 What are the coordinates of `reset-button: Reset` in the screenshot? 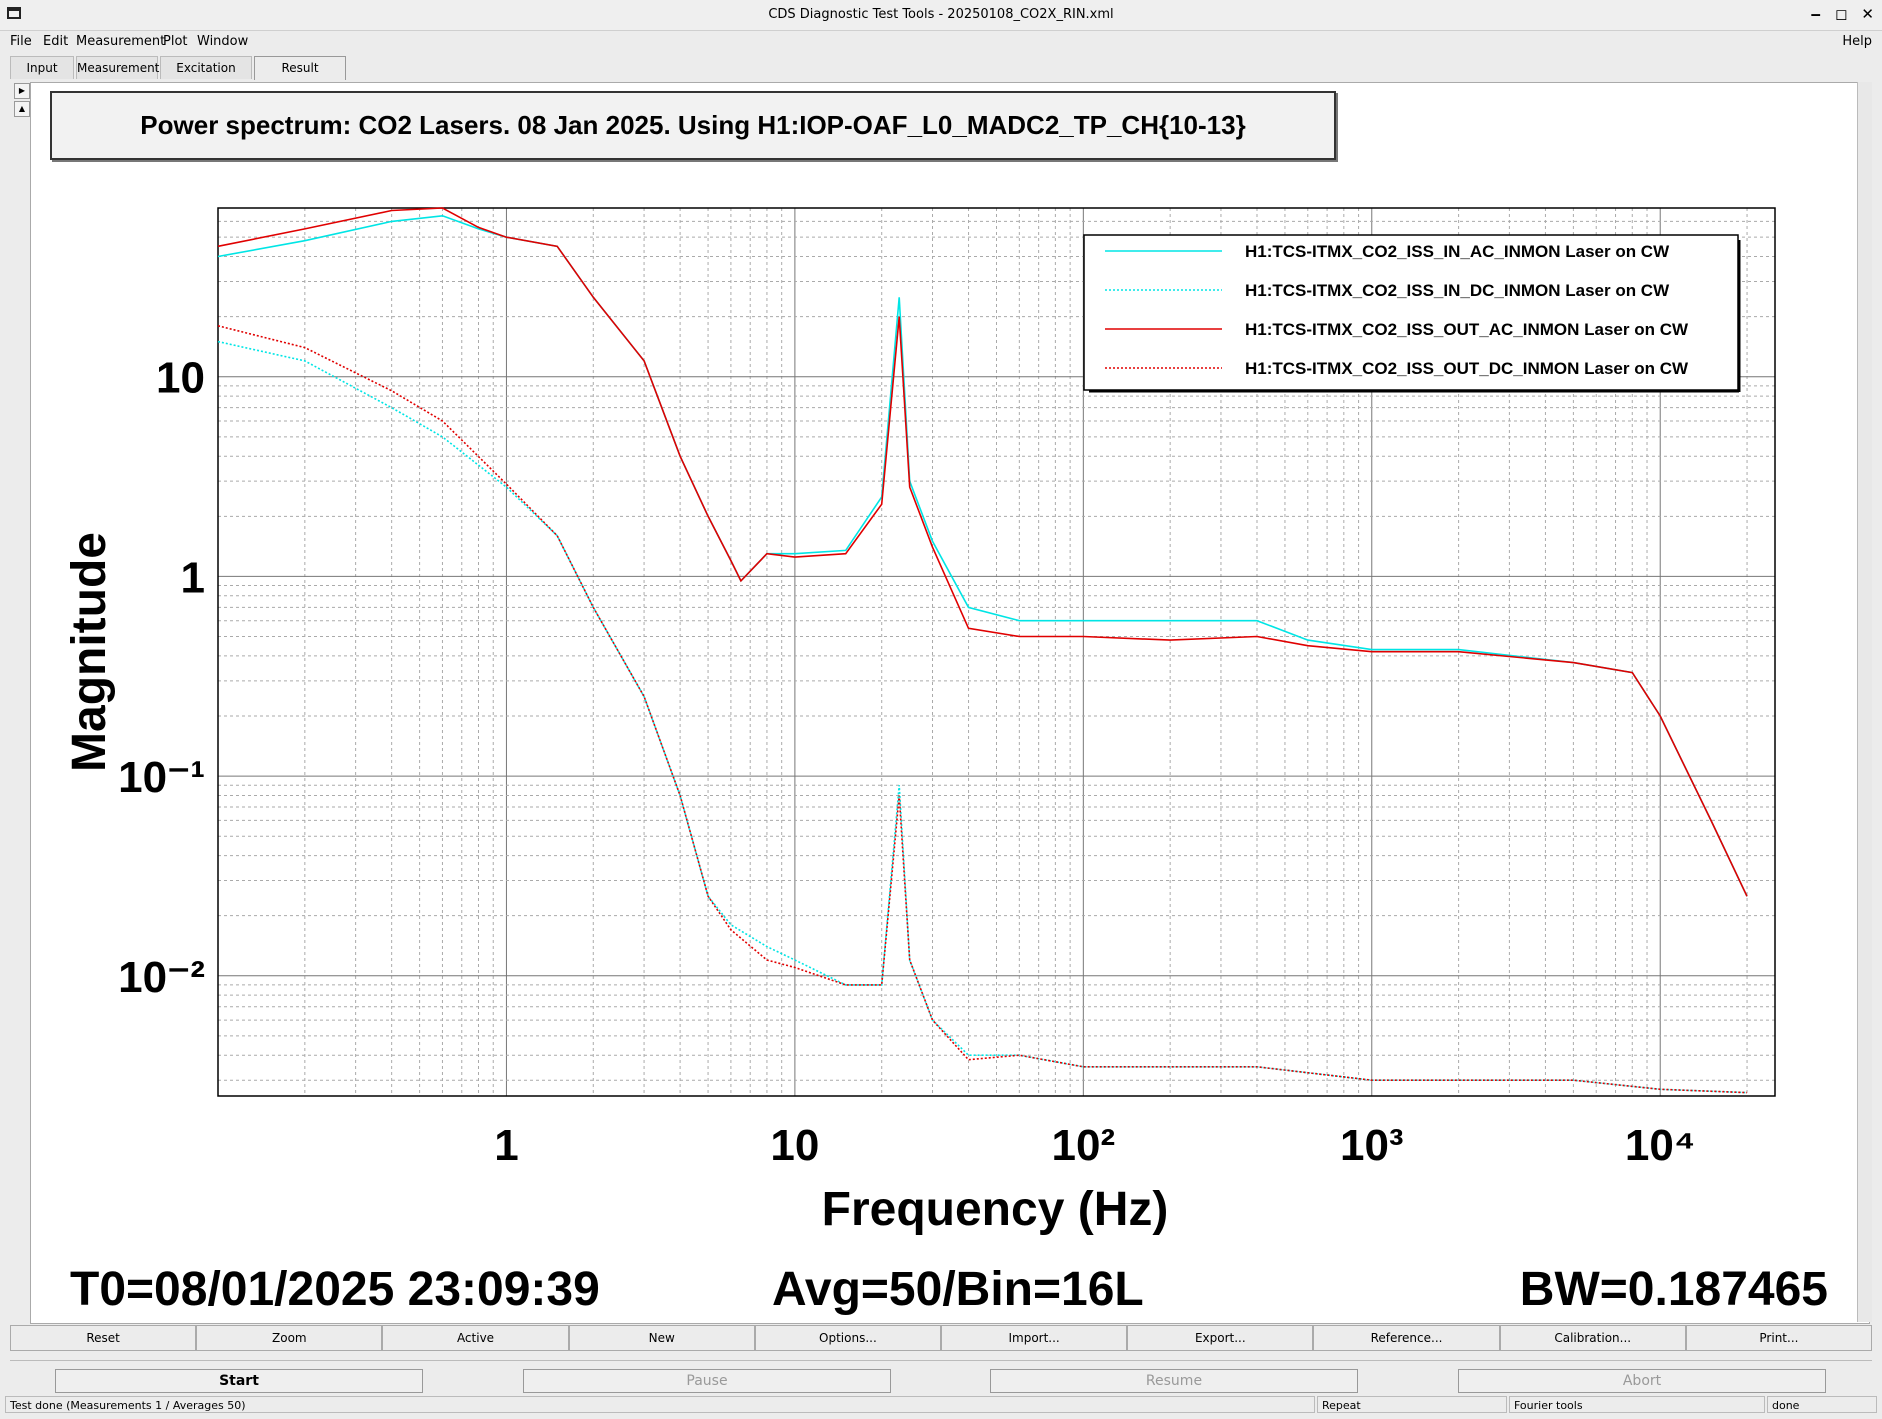 It's located at (103, 1338).